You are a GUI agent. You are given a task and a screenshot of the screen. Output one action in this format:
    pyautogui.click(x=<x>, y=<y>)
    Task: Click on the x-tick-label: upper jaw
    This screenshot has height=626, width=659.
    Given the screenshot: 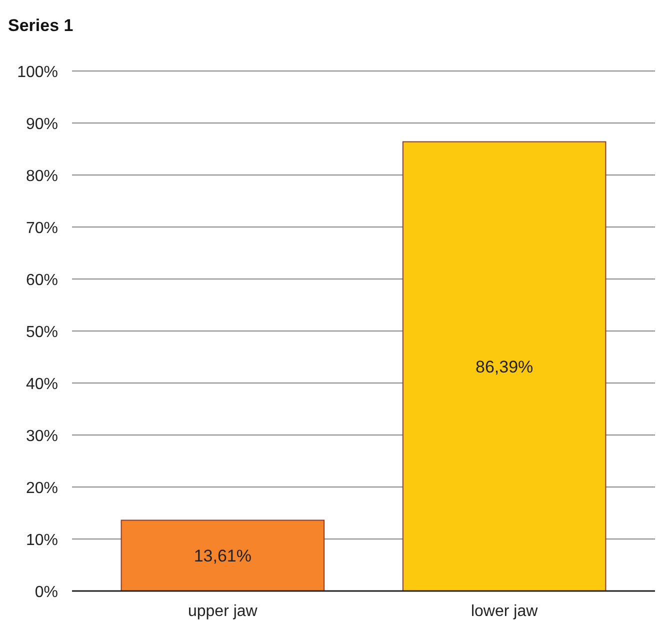 What is the action you would take?
    pyautogui.click(x=223, y=611)
    